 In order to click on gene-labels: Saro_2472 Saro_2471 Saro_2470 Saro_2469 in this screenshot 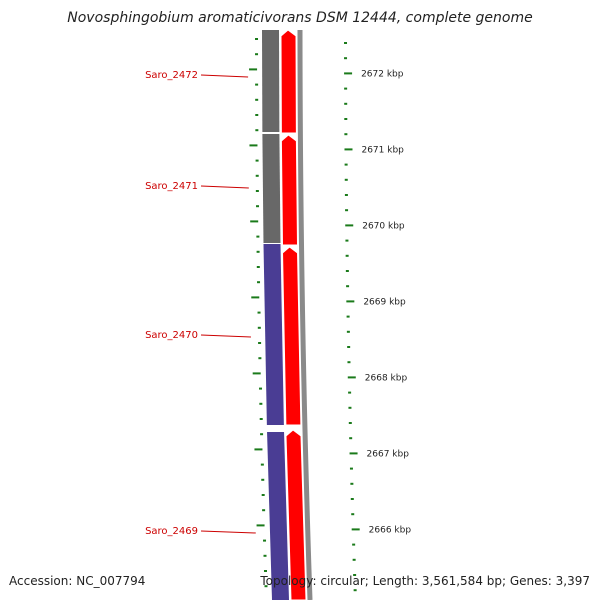, I will do `click(200, 303)`.